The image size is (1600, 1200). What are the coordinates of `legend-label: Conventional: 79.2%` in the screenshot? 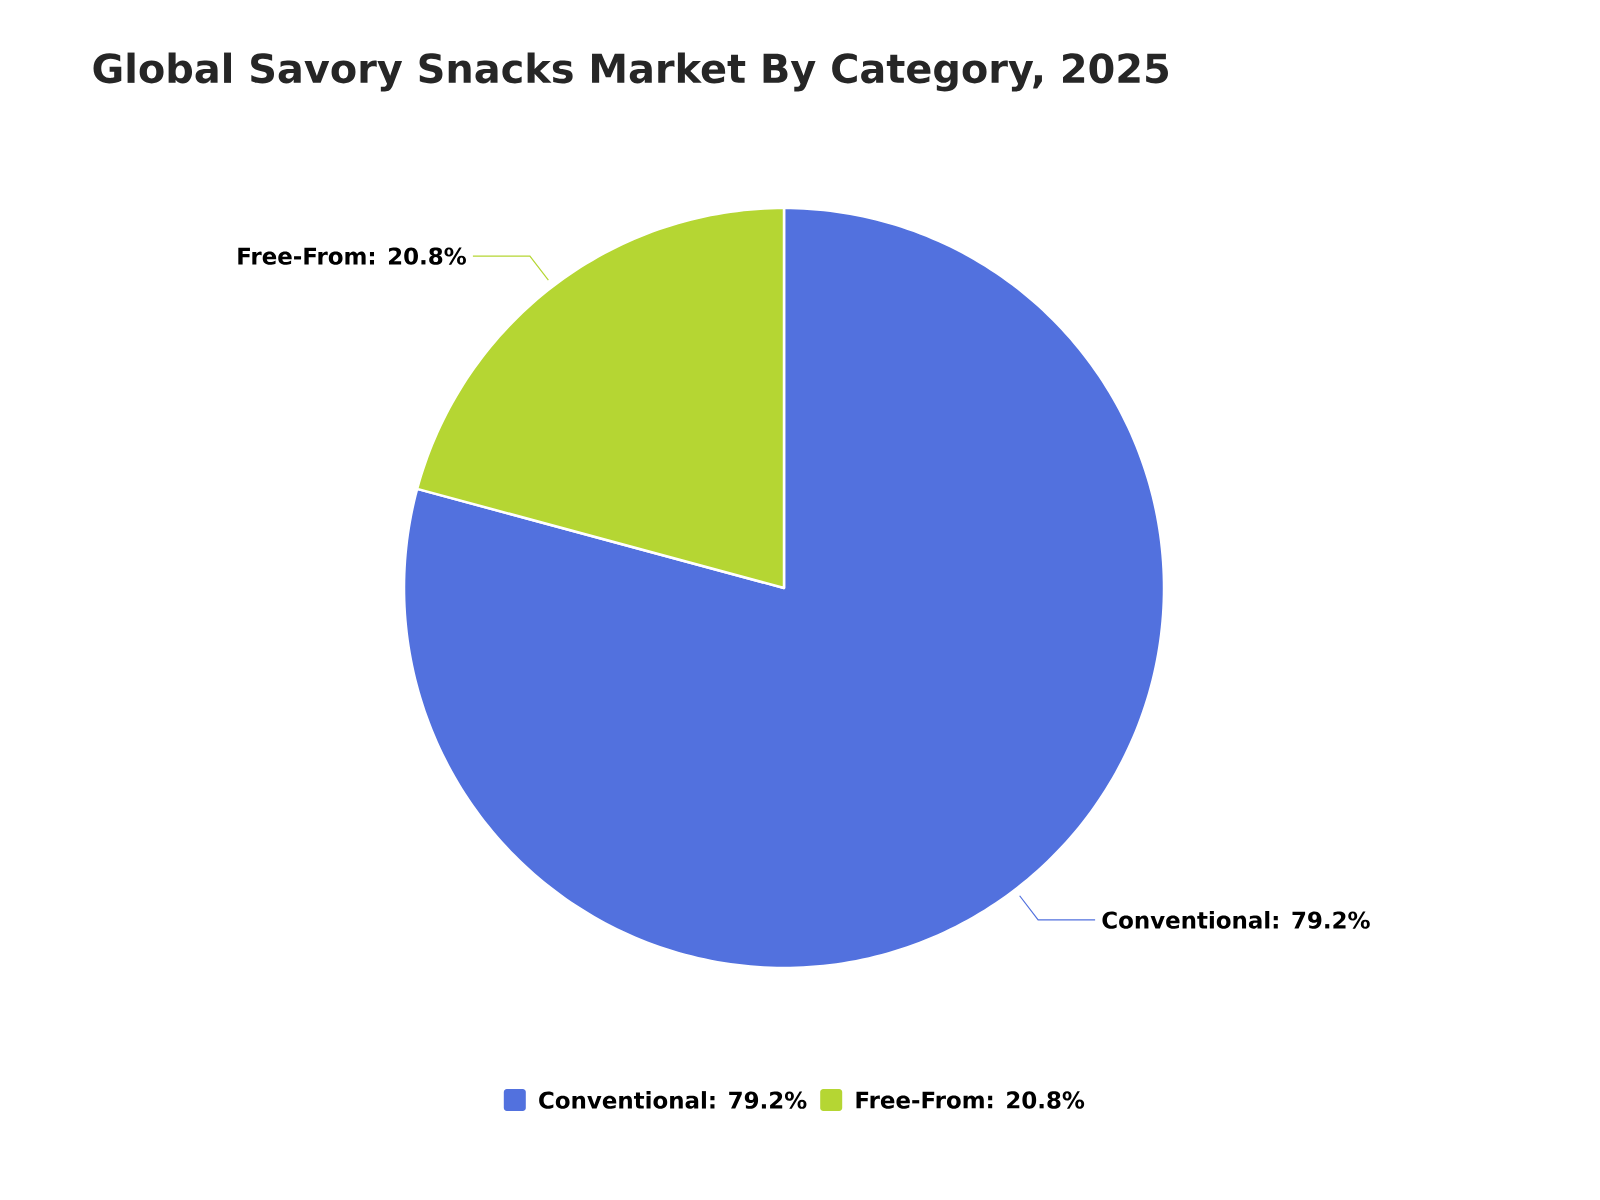 It's located at (673, 1100).